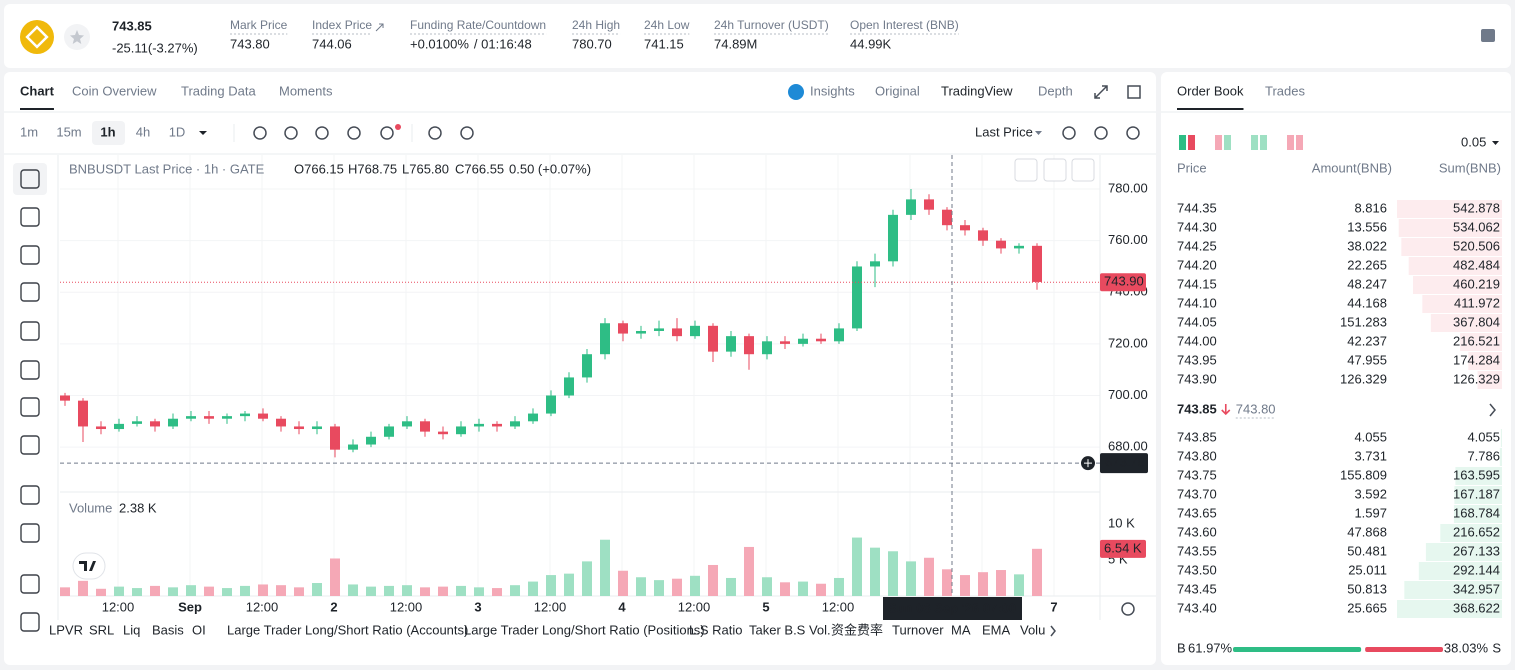  I want to click on indicator: Taker B.S Vol., so click(790, 629).